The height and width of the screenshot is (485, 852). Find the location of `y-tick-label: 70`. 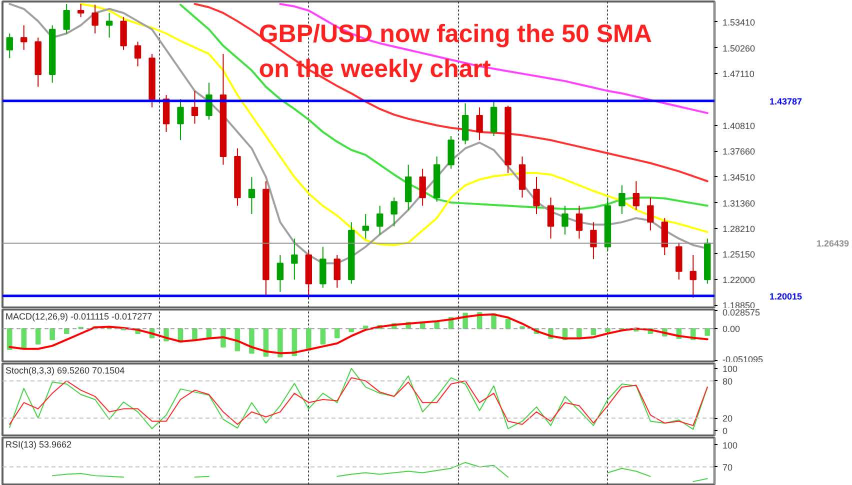

y-tick-label: 70 is located at coordinates (727, 467).